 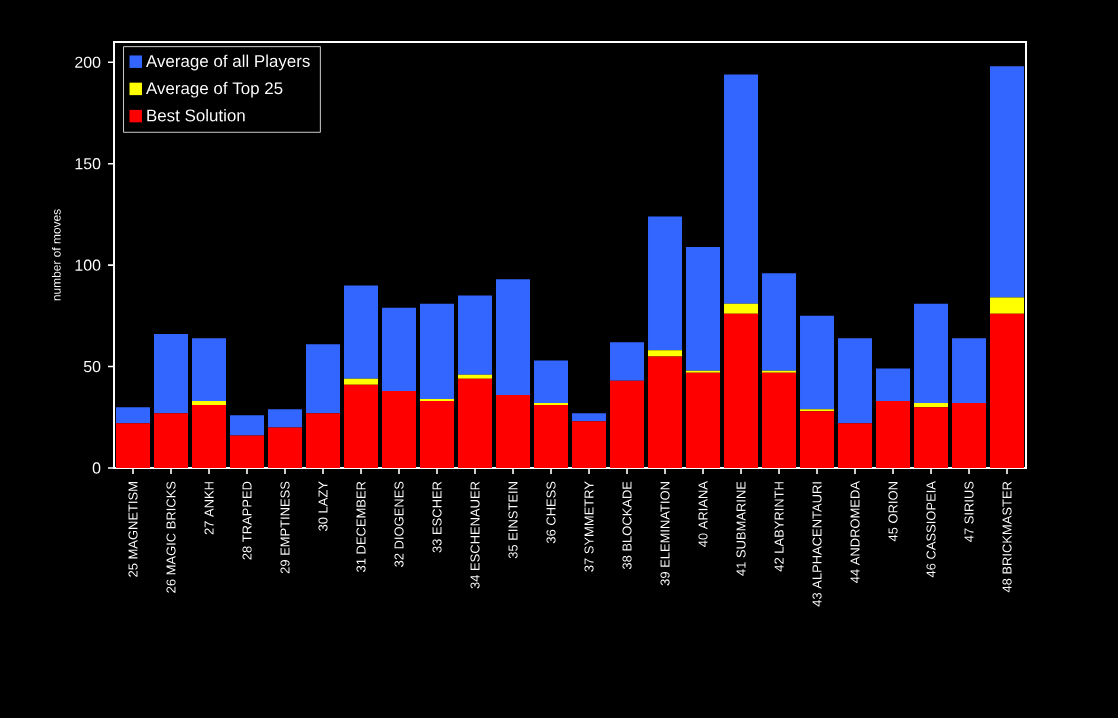 I want to click on legend-label: Average of Top 25, so click(x=214, y=89).